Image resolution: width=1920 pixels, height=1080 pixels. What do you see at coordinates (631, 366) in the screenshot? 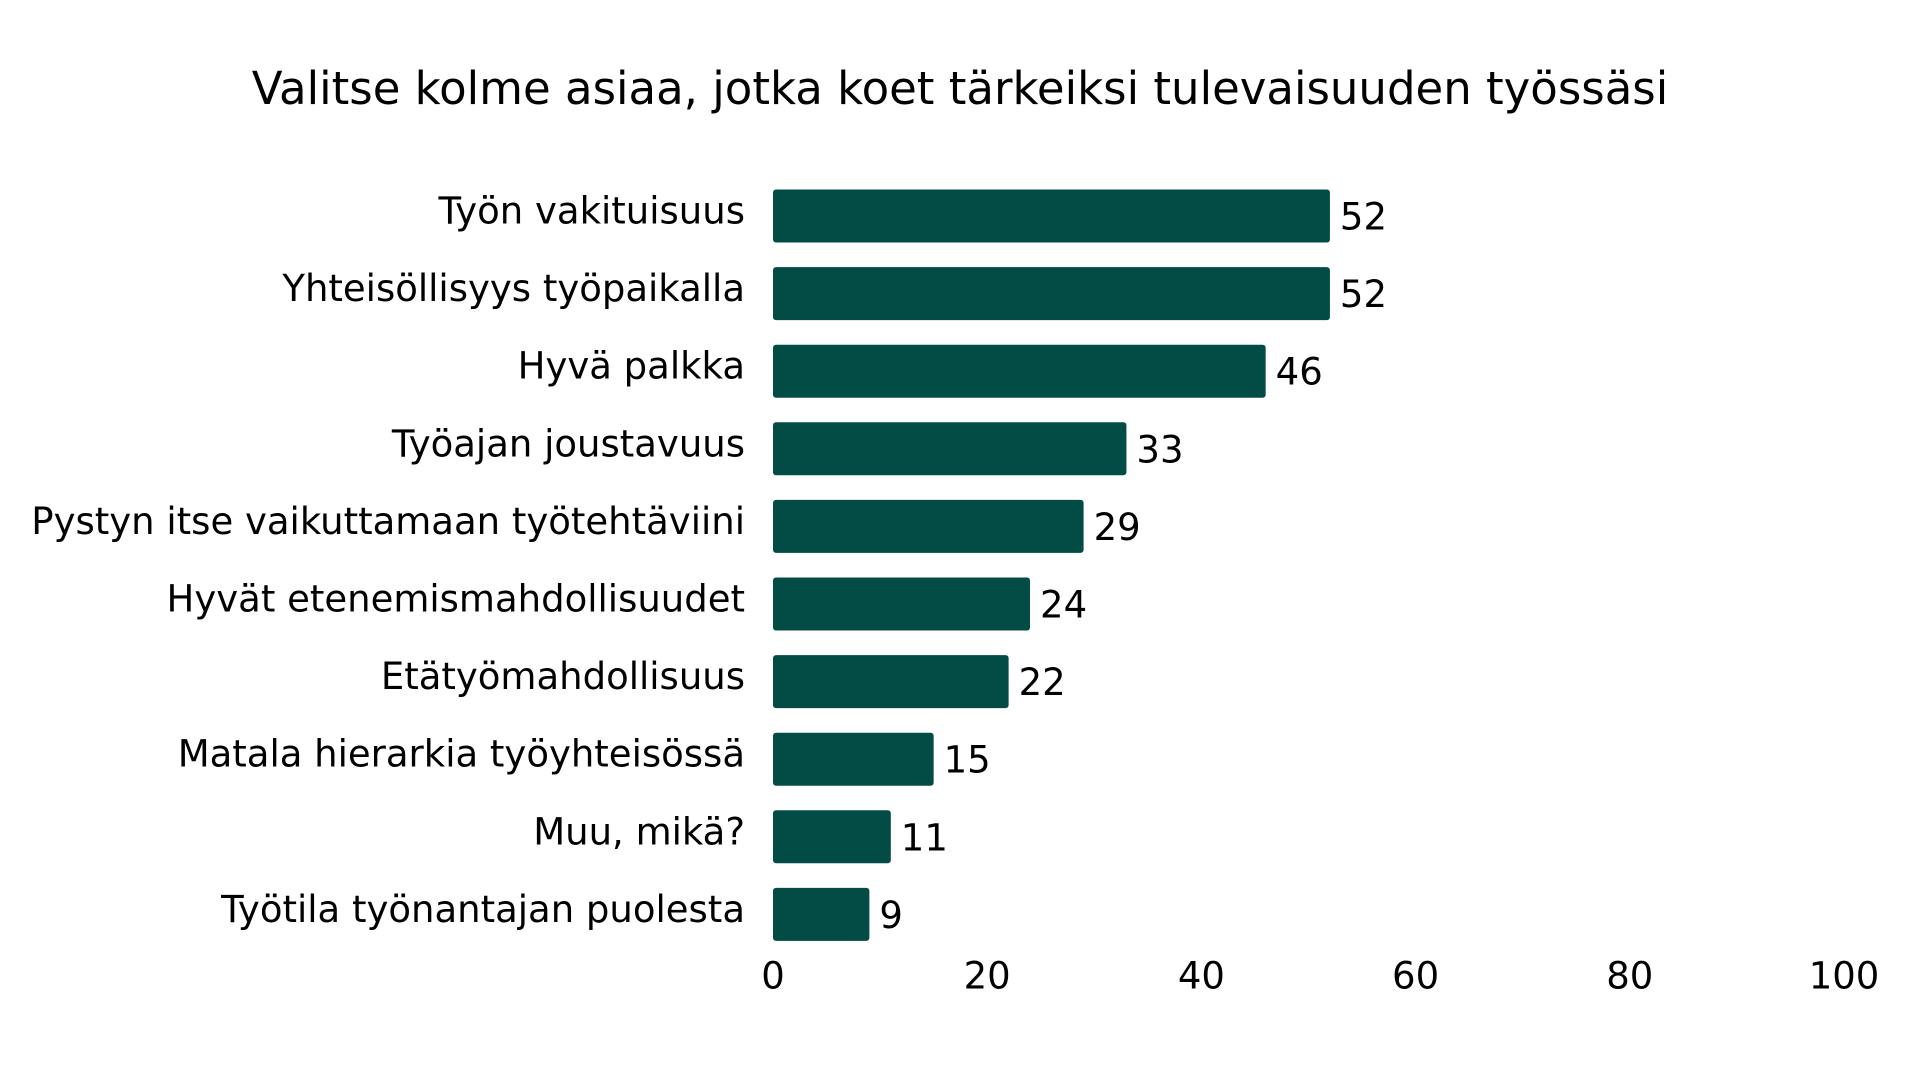
I see `category-label: Hyvä palkka` at bounding box center [631, 366].